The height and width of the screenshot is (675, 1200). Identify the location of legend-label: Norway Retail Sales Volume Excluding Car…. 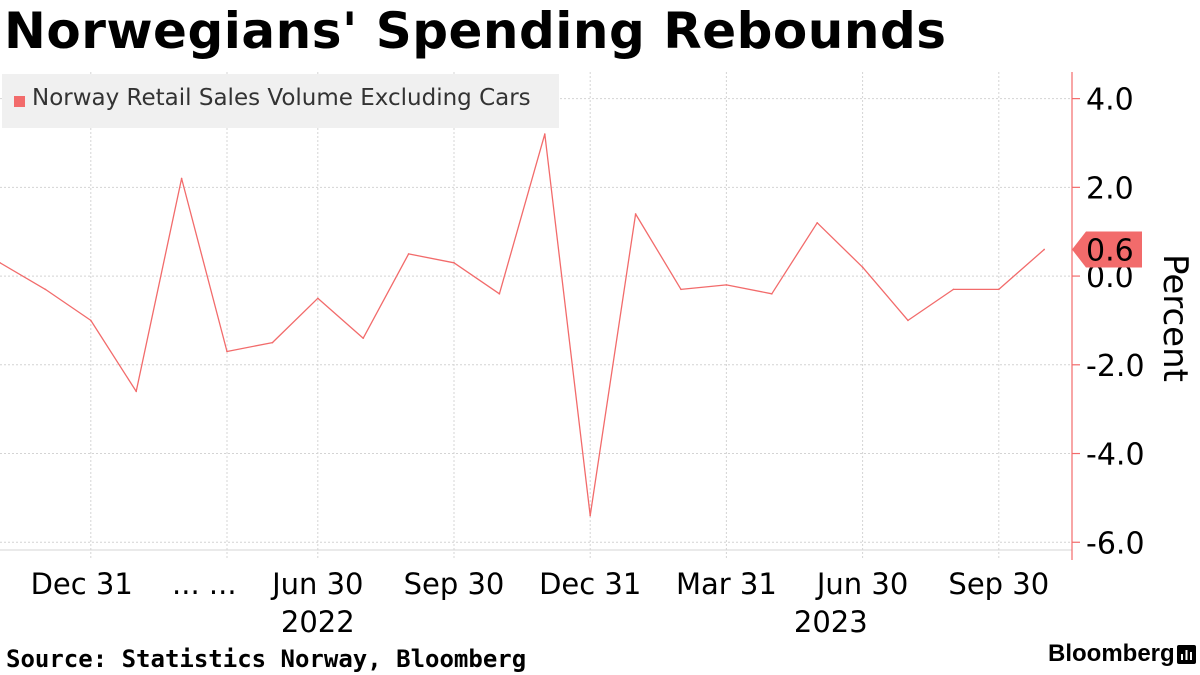
(281, 98).